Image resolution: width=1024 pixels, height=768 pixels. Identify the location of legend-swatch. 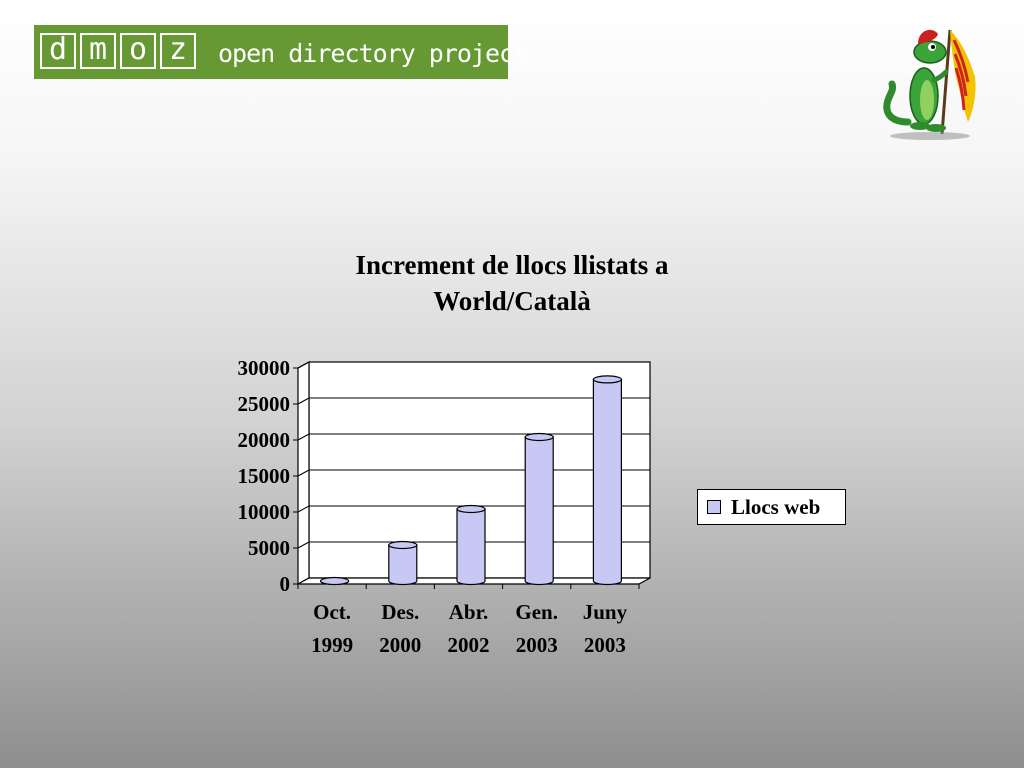
(714, 507).